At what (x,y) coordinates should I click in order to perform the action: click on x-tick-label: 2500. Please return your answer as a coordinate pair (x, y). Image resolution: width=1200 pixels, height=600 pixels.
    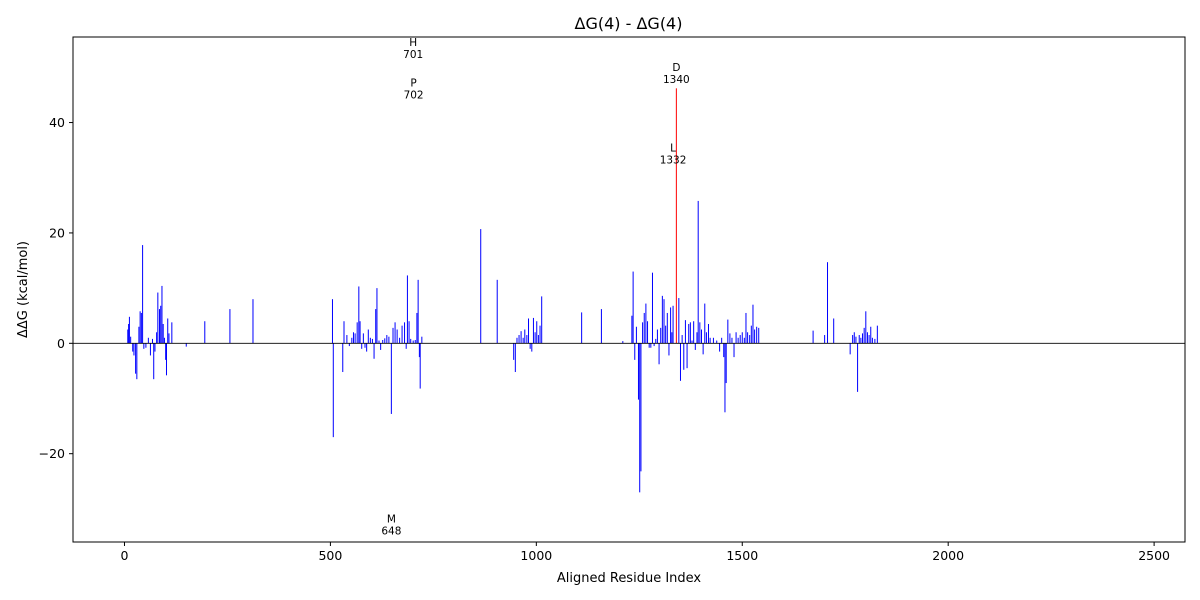
    Looking at the image, I should click on (1154, 555).